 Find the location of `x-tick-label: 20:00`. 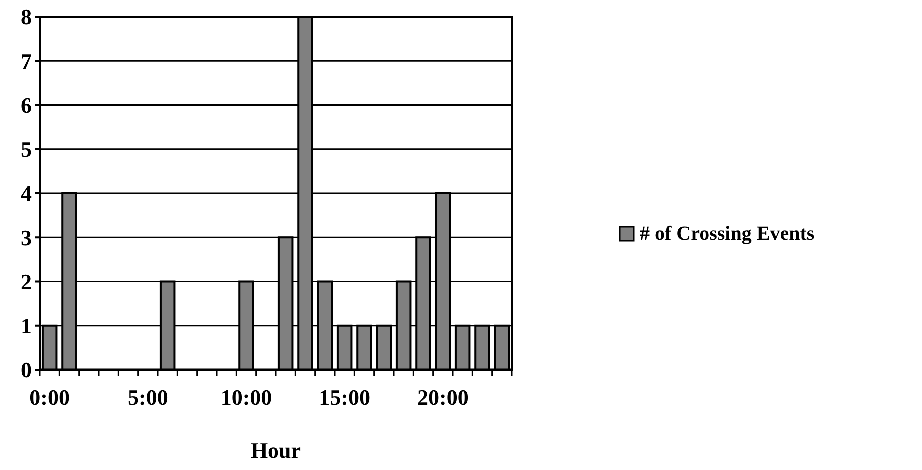

x-tick-label: 20:00 is located at coordinates (443, 397).